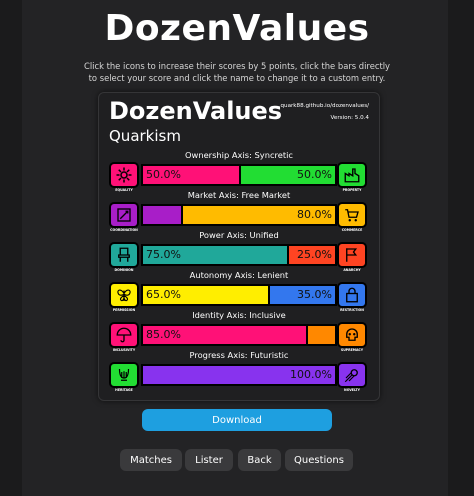 This screenshot has height=496, width=474. Describe the element at coordinates (124, 230) in the screenshot. I see `axis-left-label: COORDINATION` at that location.